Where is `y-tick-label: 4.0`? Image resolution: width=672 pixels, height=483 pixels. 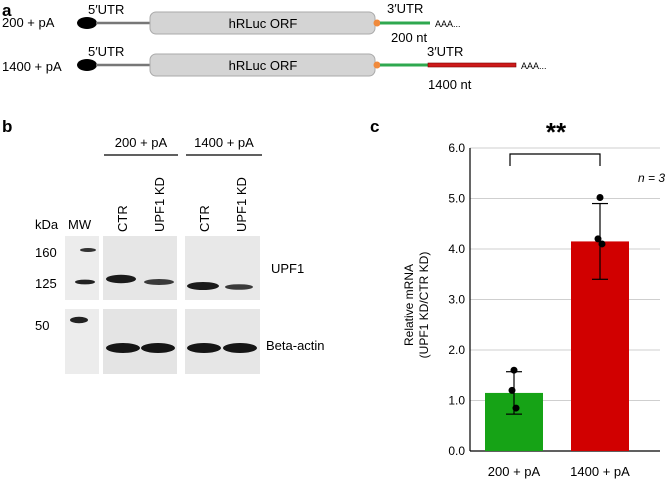 y-tick-label: 4.0 is located at coordinates (456, 249).